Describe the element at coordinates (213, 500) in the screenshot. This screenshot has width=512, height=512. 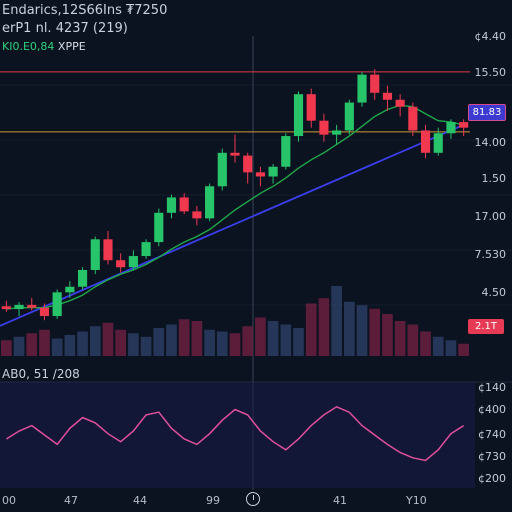
I see `time-axis-label: 99` at that location.